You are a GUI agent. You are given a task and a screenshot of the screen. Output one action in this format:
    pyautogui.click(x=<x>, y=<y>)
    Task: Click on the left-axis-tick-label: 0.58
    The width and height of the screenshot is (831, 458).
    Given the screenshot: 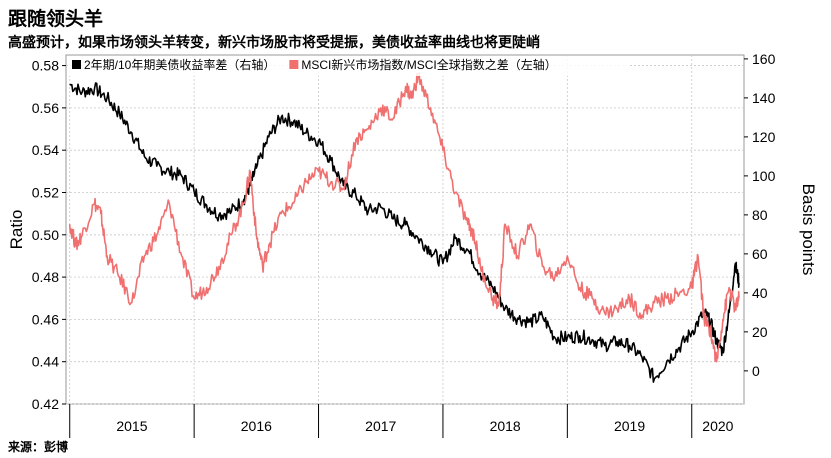 What is the action you would take?
    pyautogui.click(x=45, y=66)
    